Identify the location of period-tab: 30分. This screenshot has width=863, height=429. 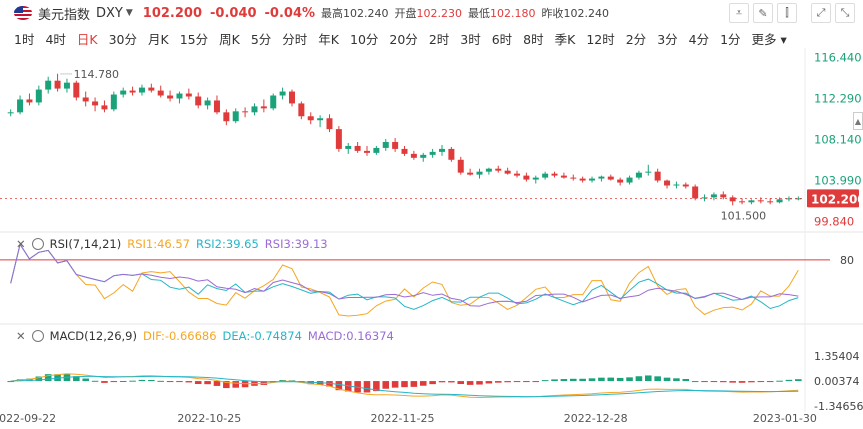
(123, 39).